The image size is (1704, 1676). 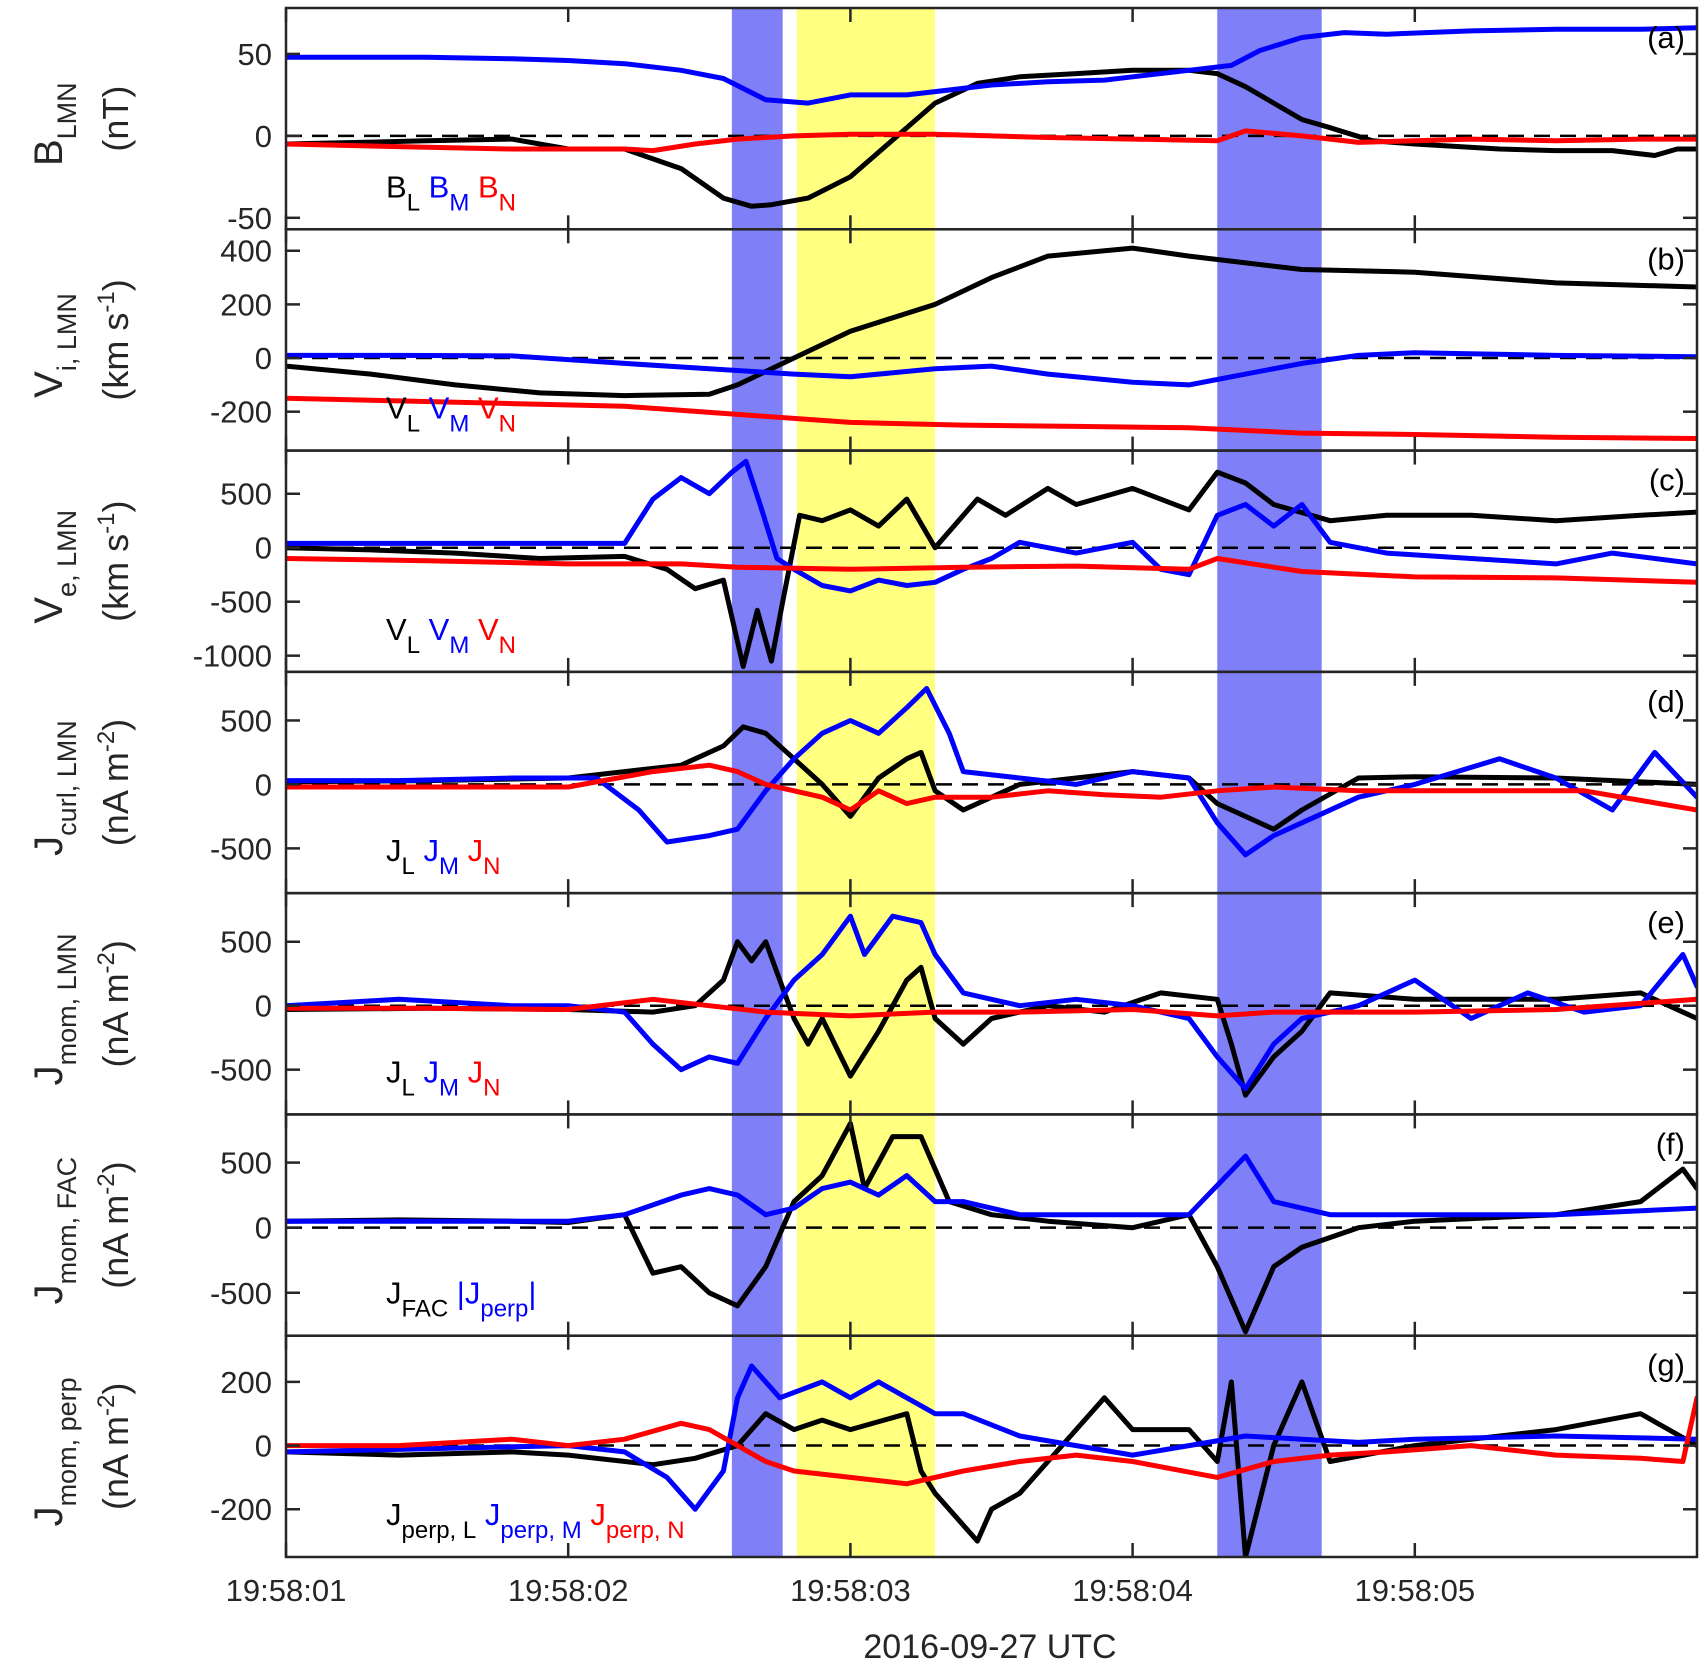 I want to click on series-JcM, so click(x=991, y=772).